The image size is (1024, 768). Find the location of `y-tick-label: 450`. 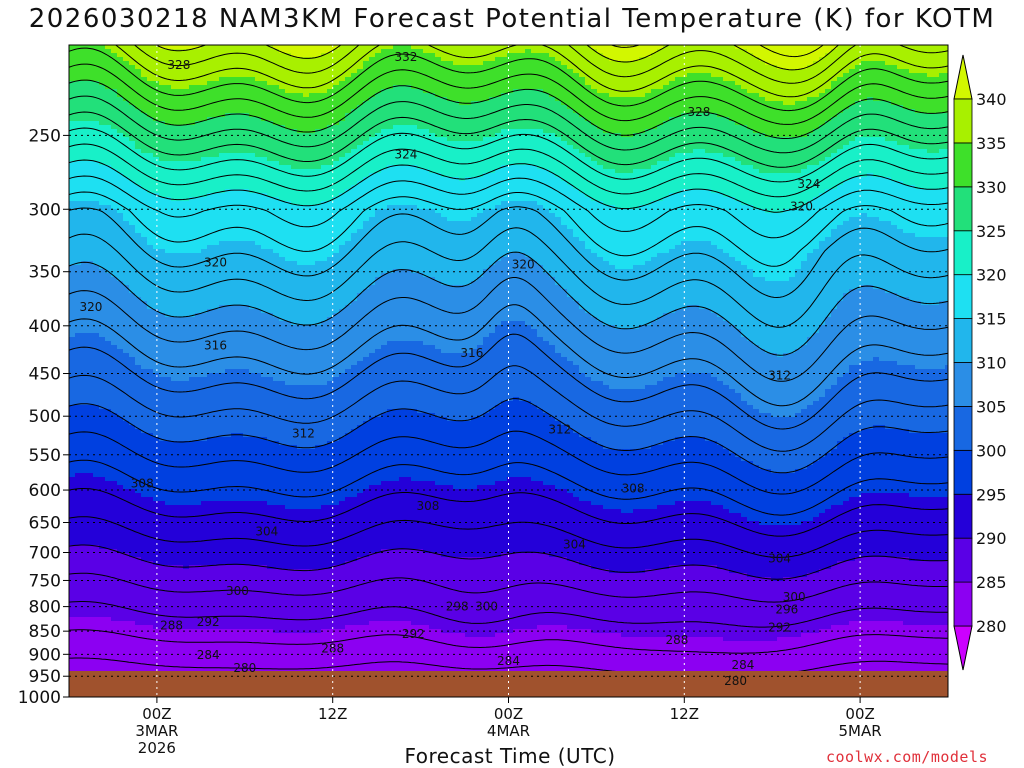

y-tick-label: 450 is located at coordinates (45, 375).